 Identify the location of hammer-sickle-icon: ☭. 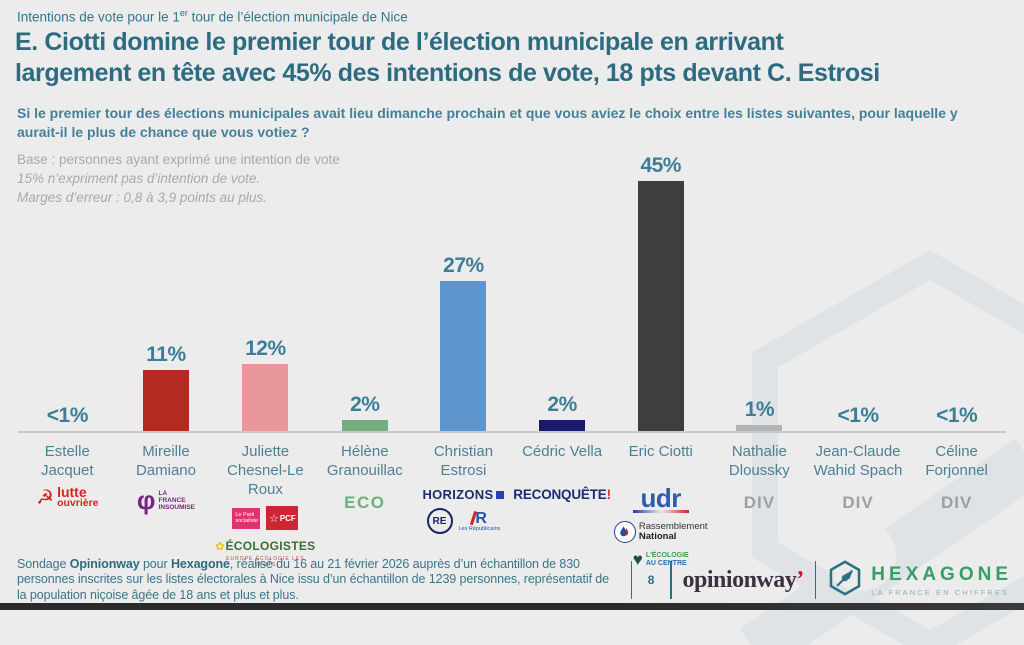
(45, 498).